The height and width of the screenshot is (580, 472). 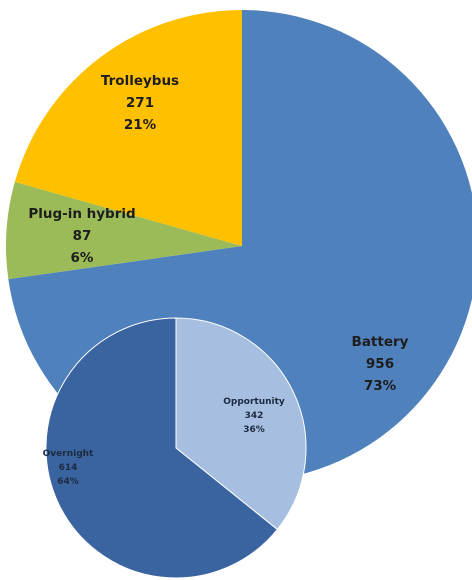 What do you see at coordinates (140, 125) in the screenshot?
I see `trolleybus-percent-label: 21%` at bounding box center [140, 125].